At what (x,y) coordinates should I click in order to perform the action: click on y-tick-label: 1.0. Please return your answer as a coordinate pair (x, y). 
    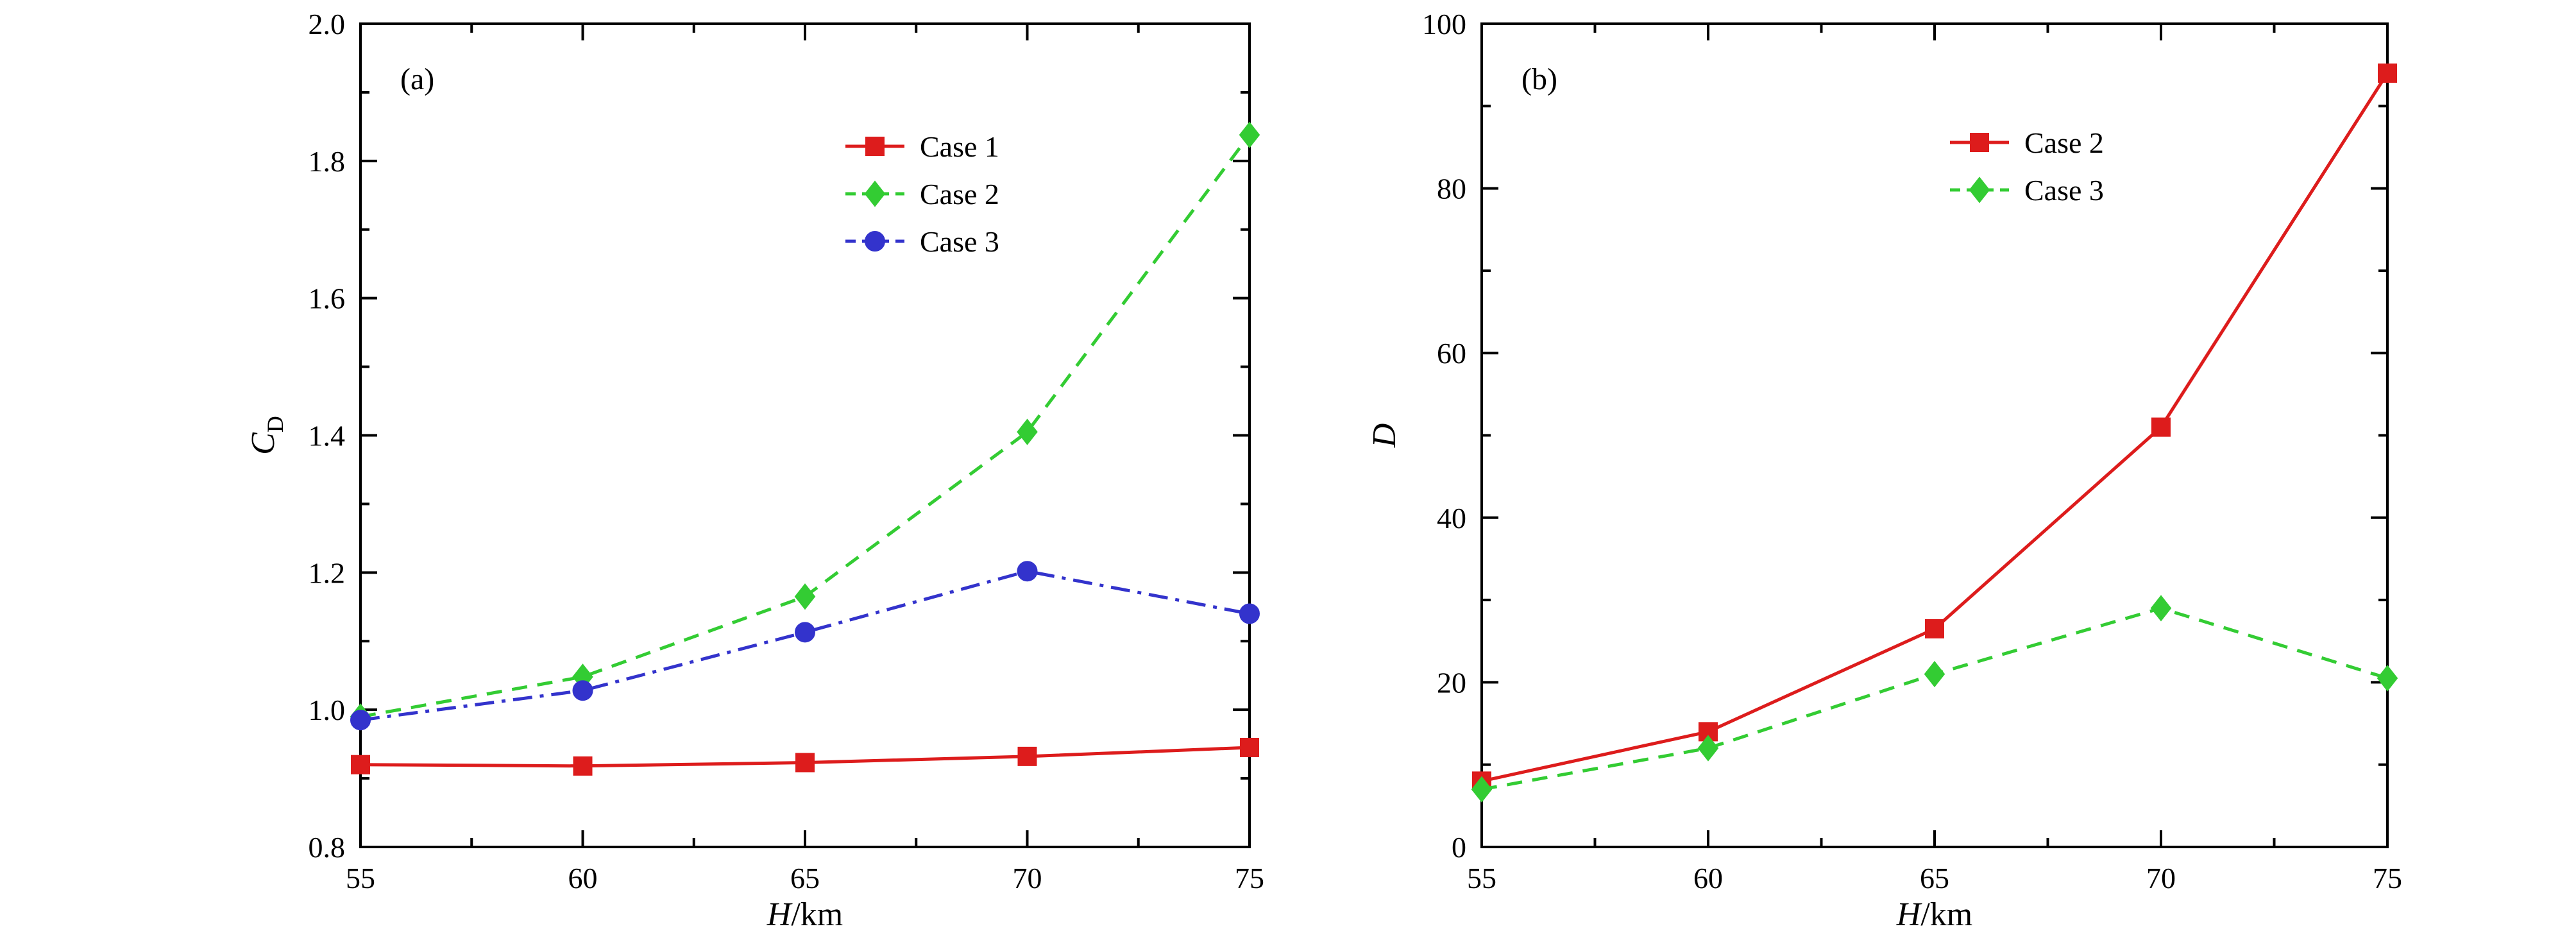
    Looking at the image, I should click on (327, 710).